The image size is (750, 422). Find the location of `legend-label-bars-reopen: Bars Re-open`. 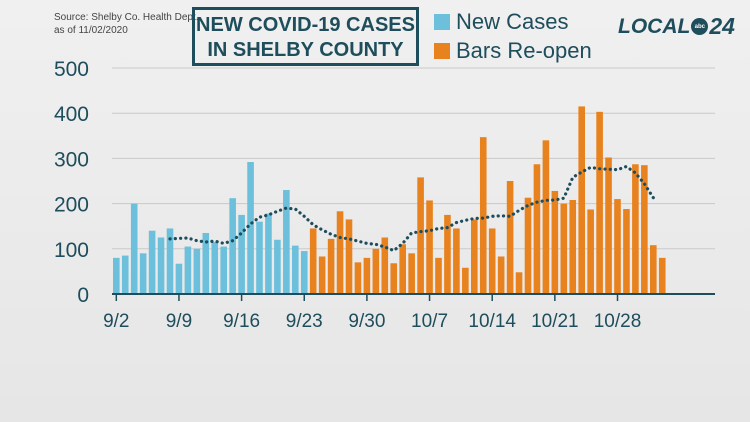

legend-label-bars-reopen: Bars Re-open is located at coordinates (524, 50).